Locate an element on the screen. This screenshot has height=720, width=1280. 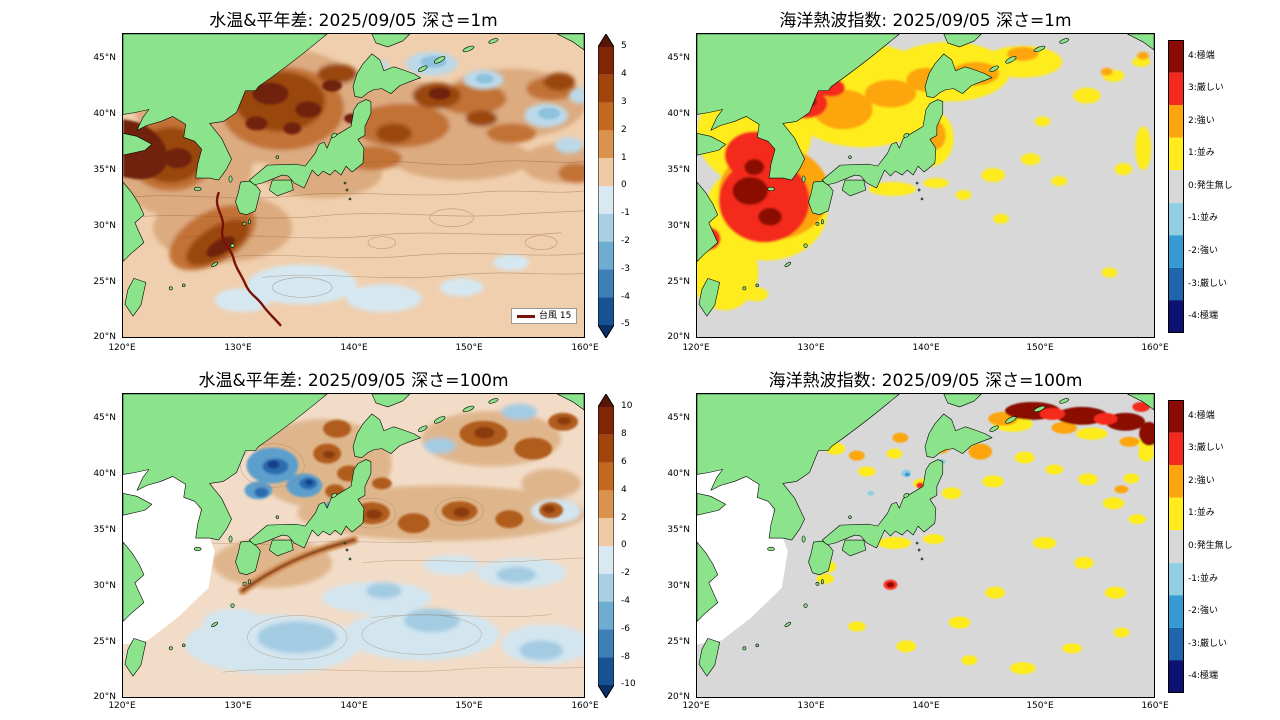
cb-tick: -5 is located at coordinates (625, 324).